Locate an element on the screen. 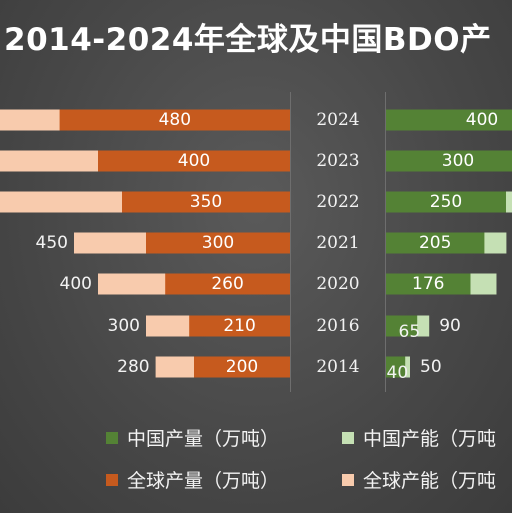 This screenshot has width=512, height=513. legend-item-global-capacity: 全球产能（万吨 is located at coordinates (419, 479).